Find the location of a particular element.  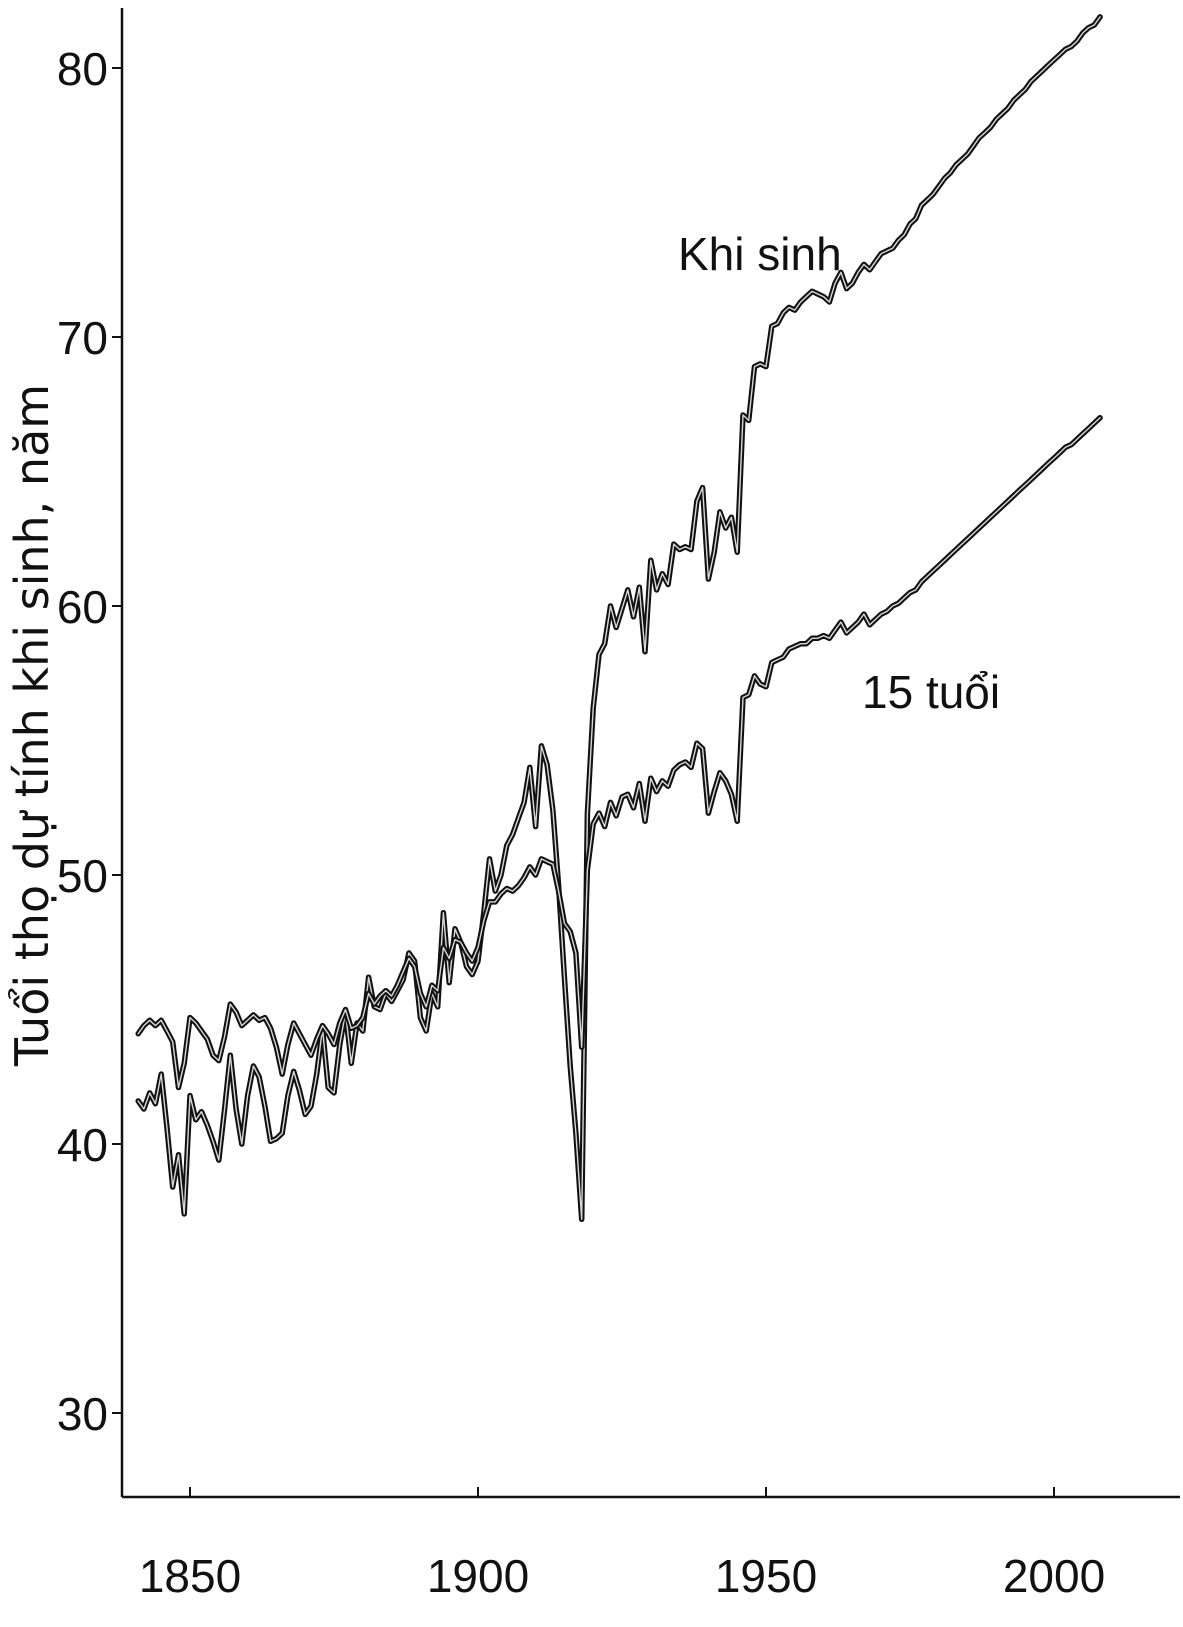

x-tick-label: 1900 is located at coordinates (478, 1576).